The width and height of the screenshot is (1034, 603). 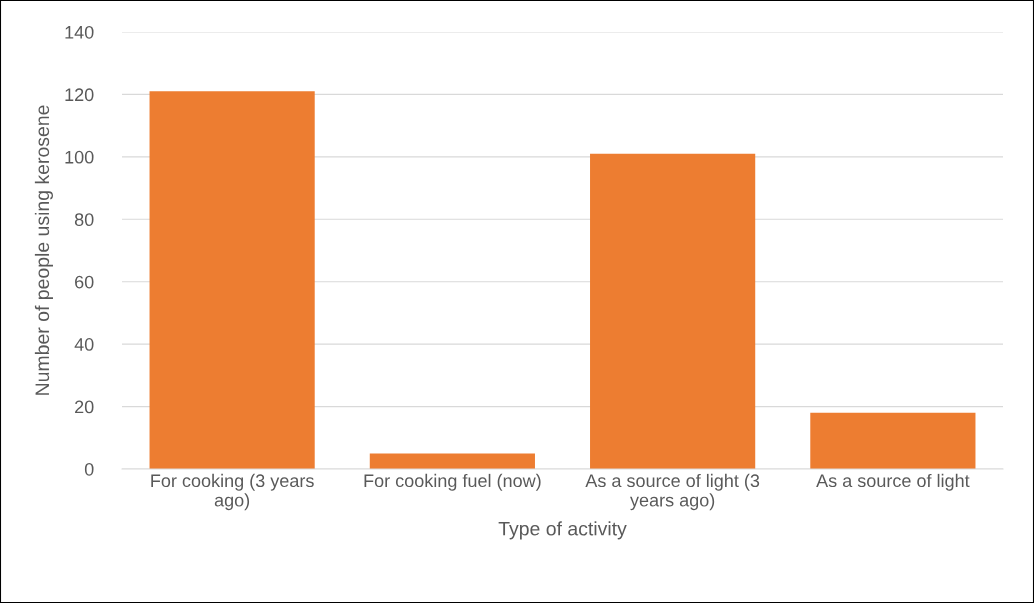 What do you see at coordinates (84, 407) in the screenshot?
I see `y-tick-label: 20` at bounding box center [84, 407].